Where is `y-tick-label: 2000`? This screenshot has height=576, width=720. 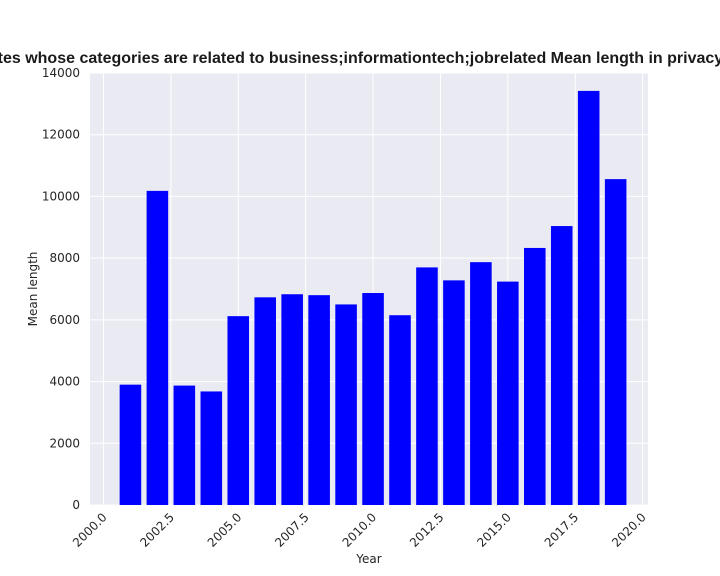 y-tick-label: 2000 is located at coordinates (64, 443).